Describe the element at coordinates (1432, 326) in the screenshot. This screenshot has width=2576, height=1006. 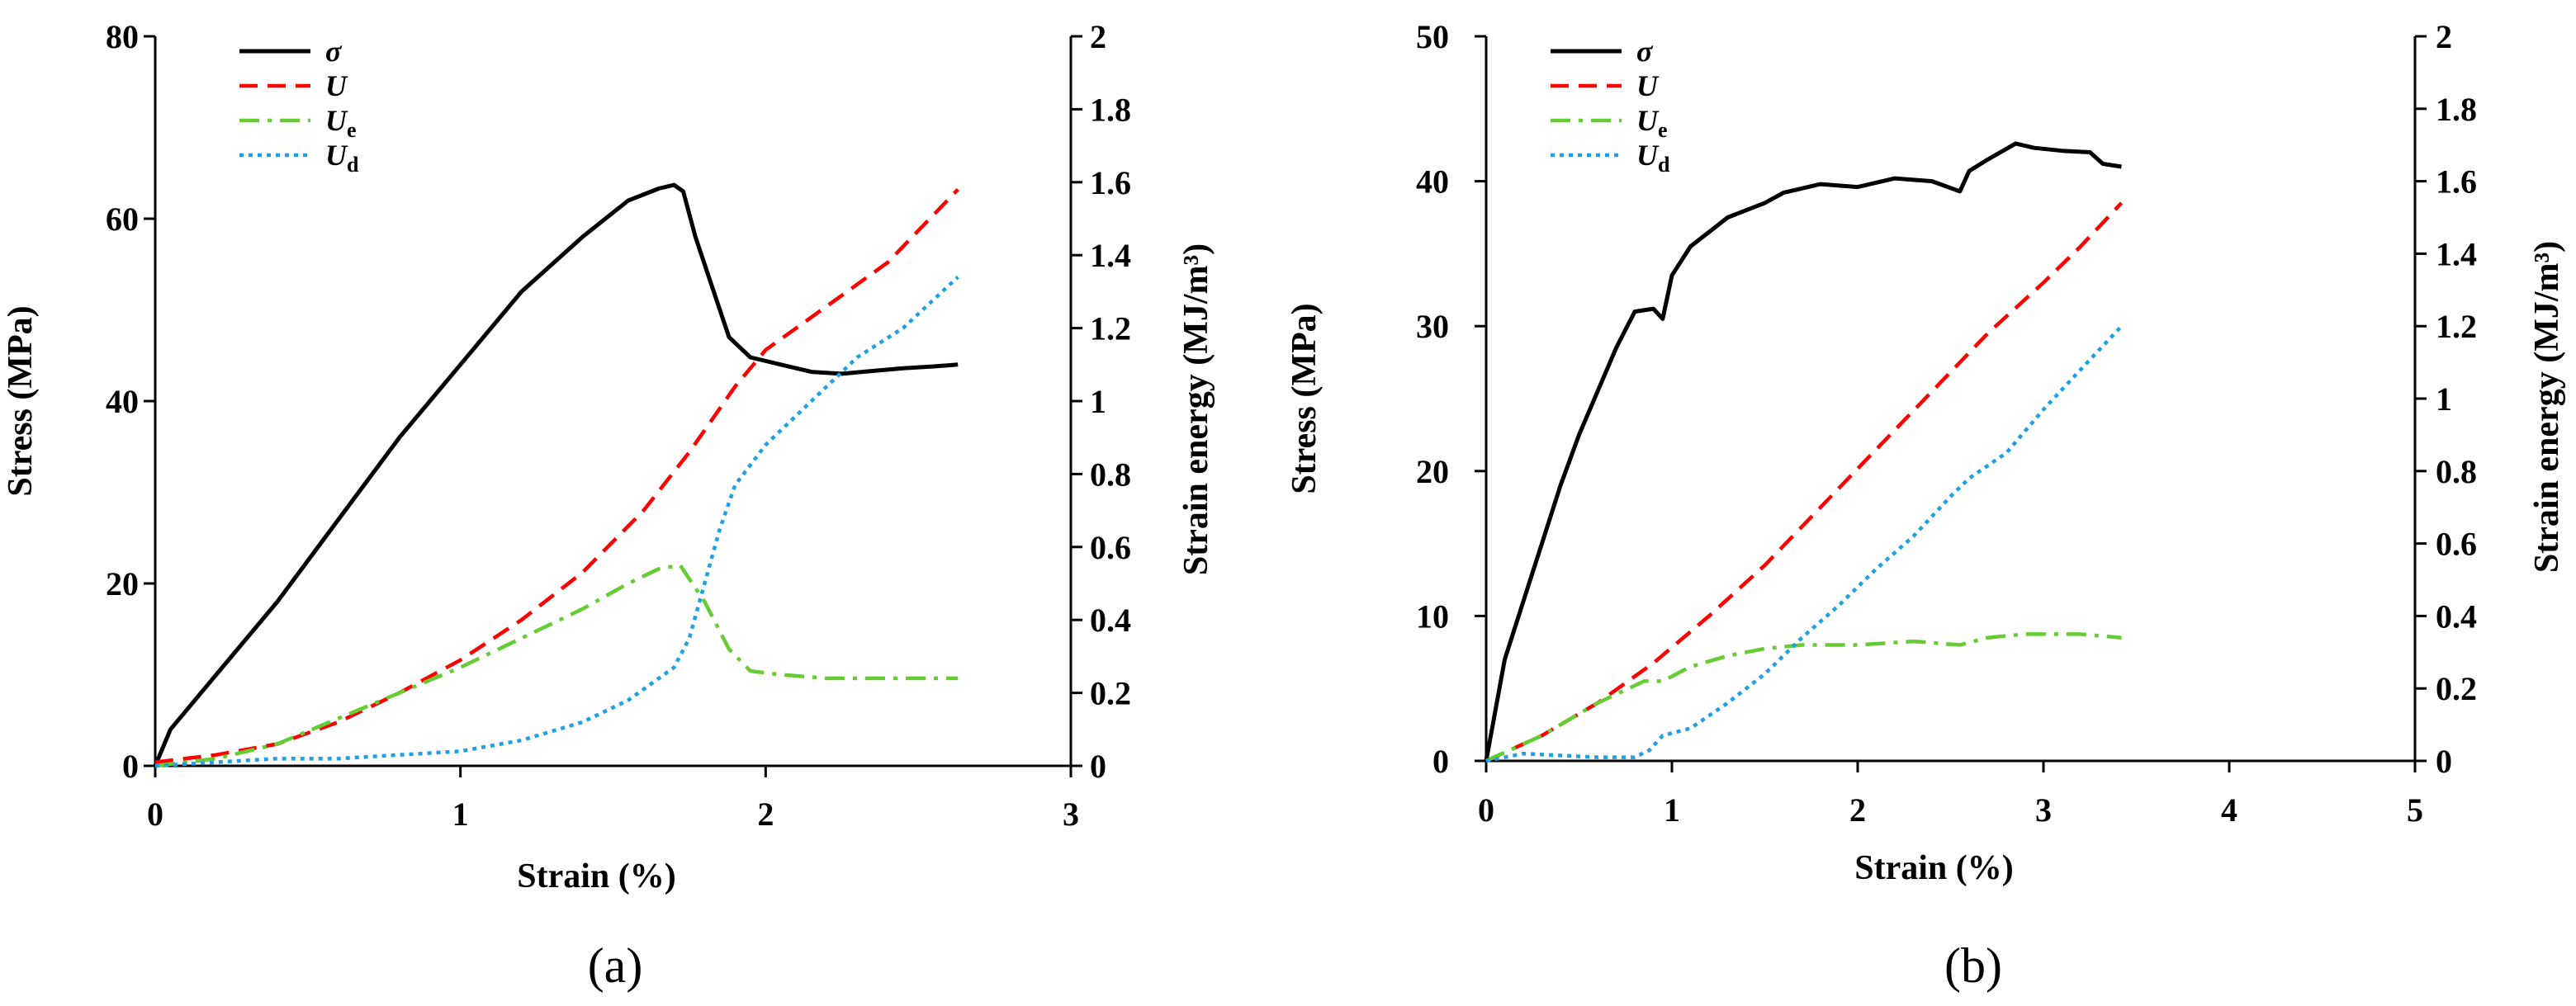
I see `y-tick-label: 30` at that location.